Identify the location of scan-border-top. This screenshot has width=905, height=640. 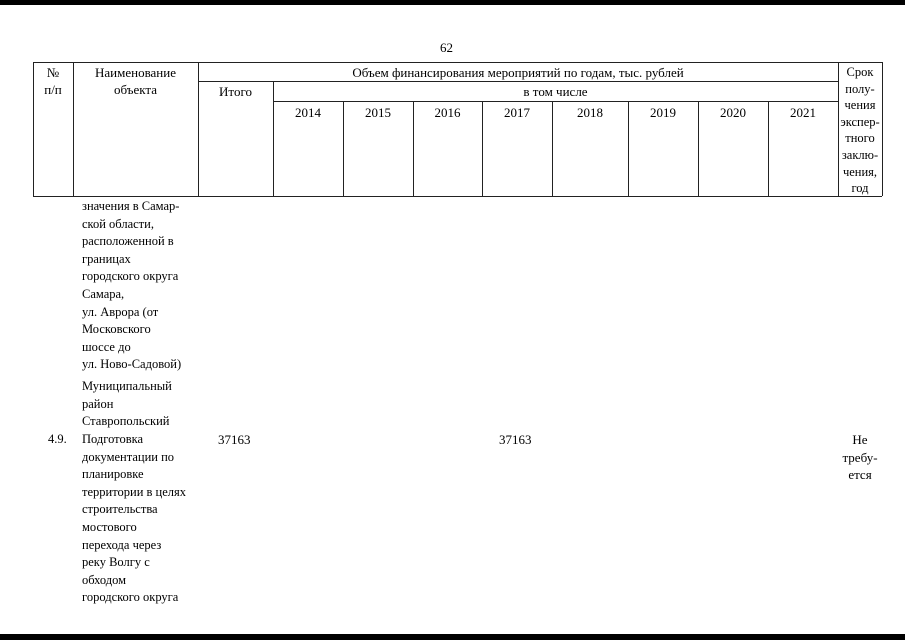
(452, 2).